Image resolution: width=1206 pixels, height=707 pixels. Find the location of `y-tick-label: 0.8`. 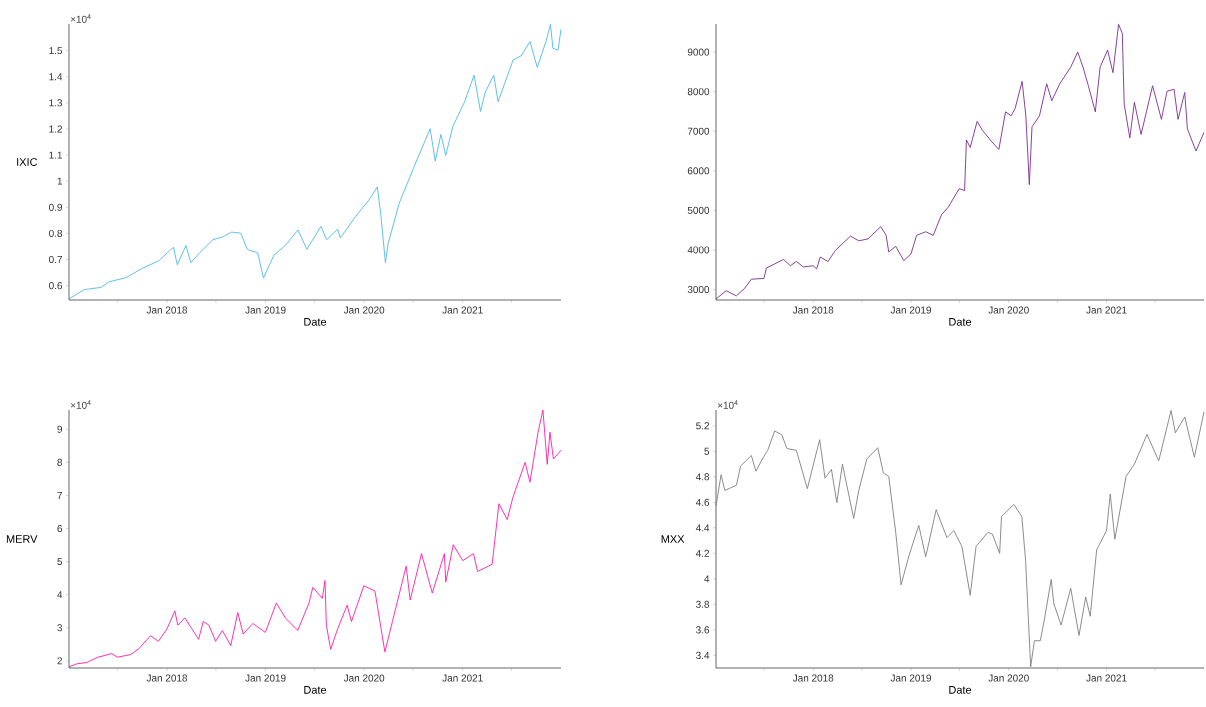

y-tick-label: 0.8 is located at coordinates (56, 233).